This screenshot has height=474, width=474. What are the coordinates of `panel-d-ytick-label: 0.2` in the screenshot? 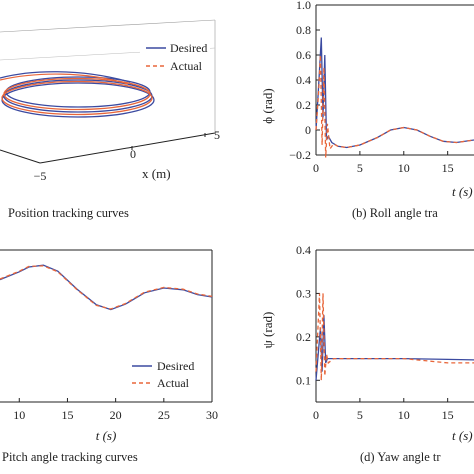 It's located at (303, 337).